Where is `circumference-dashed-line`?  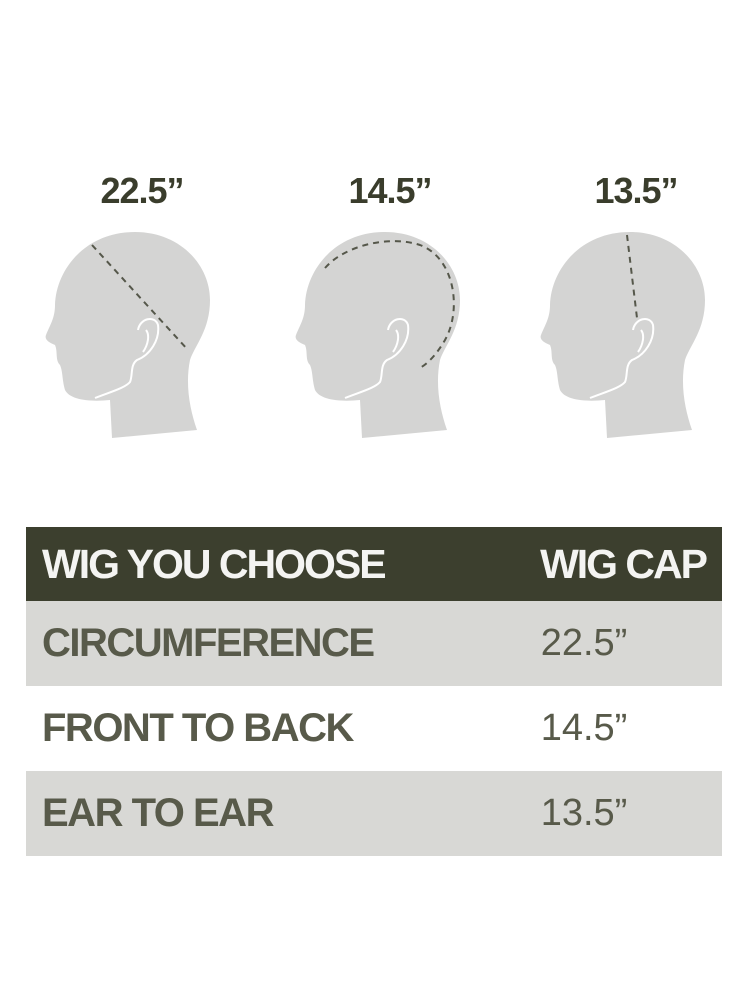 circumference-dashed-line is located at coordinates (140, 297).